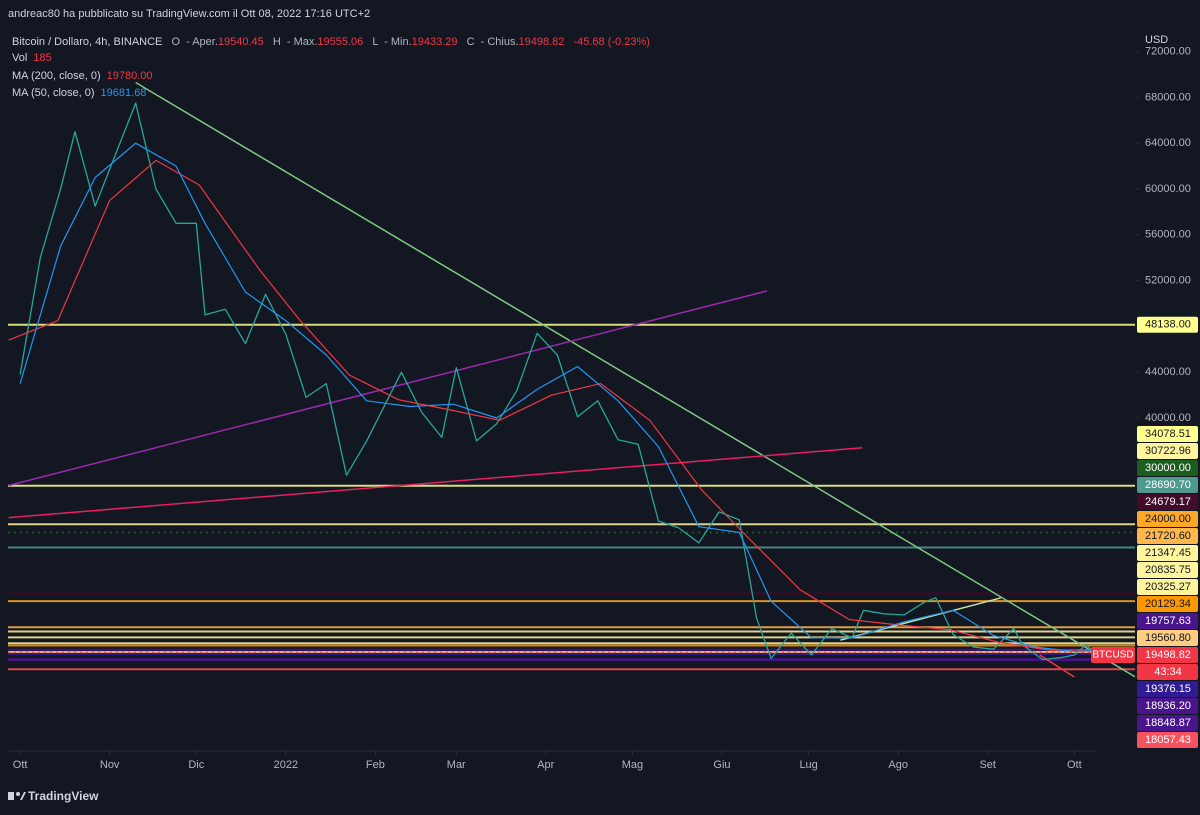 Image resolution: width=1200 pixels, height=815 pixels. I want to click on x-tick-label: Nov, so click(110, 765).